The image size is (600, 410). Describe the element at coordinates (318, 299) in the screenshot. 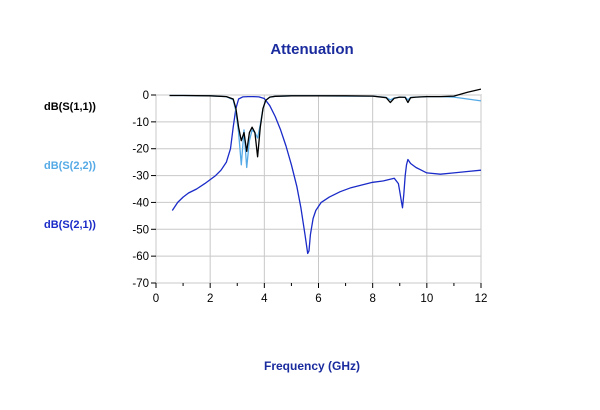

I see `x-tick-label: 6` at that location.